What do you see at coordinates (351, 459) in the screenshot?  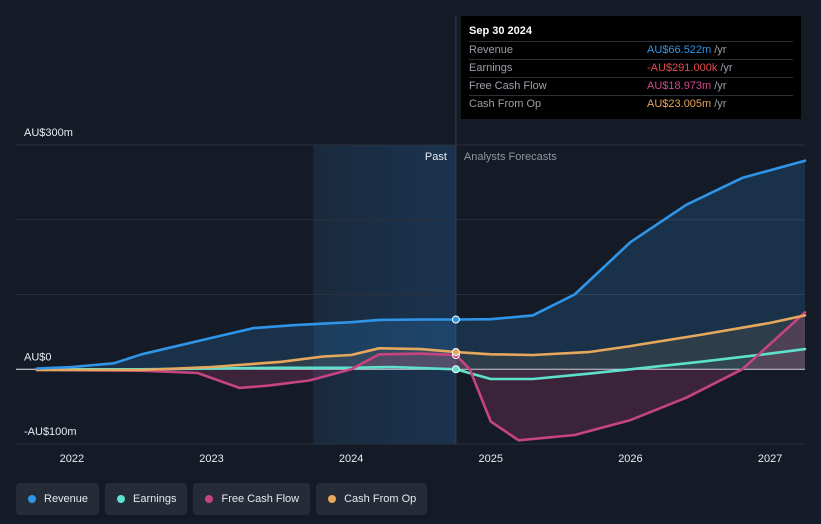 I see `x-tick-label: 2024` at bounding box center [351, 459].